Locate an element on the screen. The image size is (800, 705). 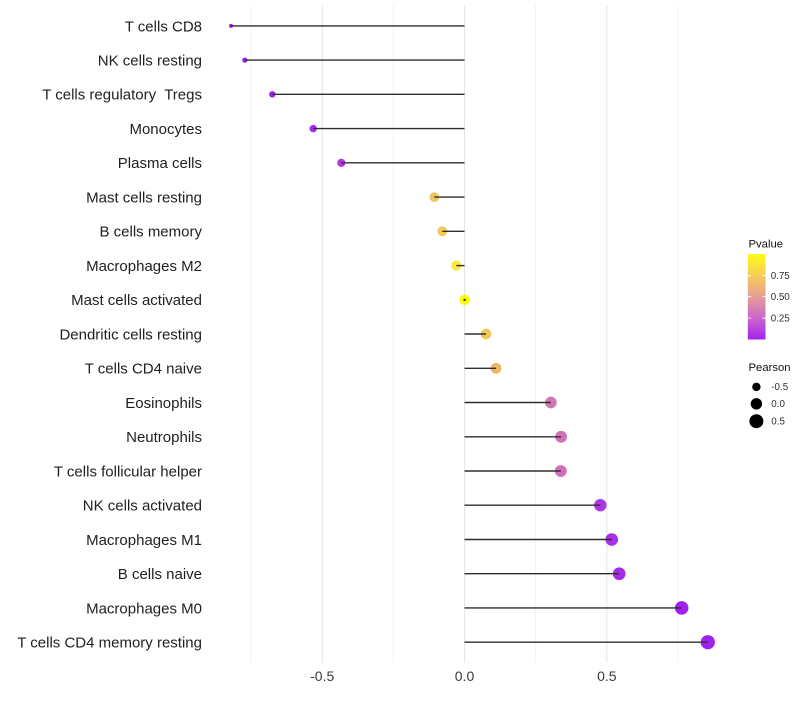
svg-text: 0.75 is located at coordinates (781, 276).